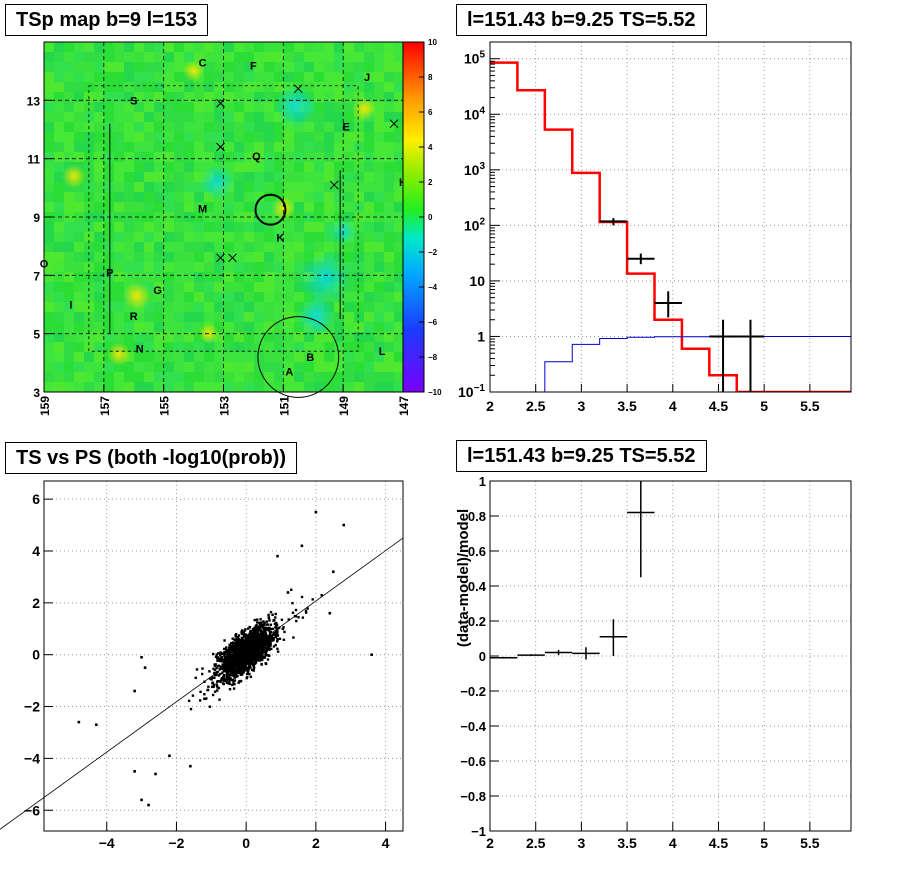  What do you see at coordinates (481, 336) in the screenshot?
I see `spectrum-y-tick-label: 1` at bounding box center [481, 336].